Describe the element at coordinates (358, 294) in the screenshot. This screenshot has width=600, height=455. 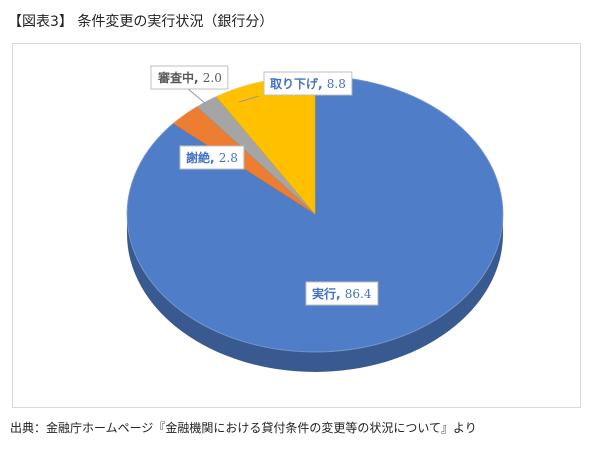
I see `data-label-value-1: 86.4` at that location.